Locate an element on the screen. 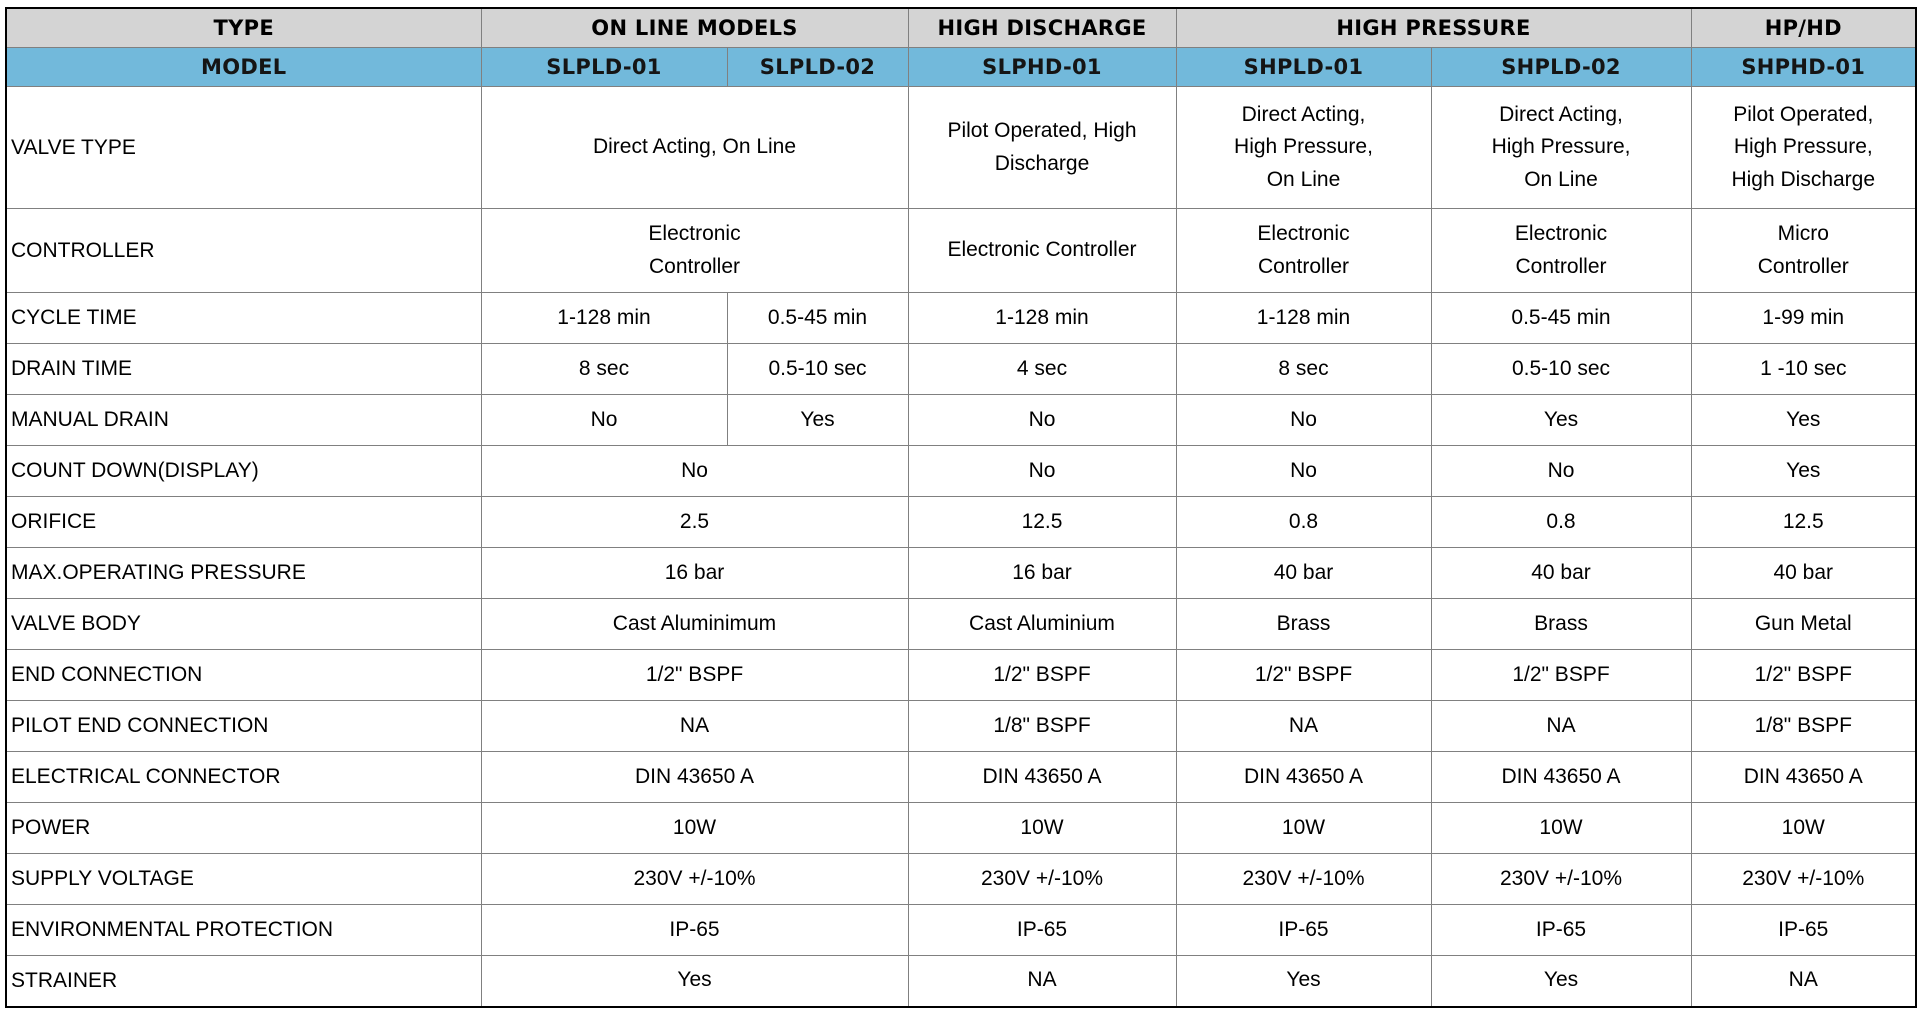  spec-cell: Direct Acting, High Pressure, On Line is located at coordinates (1561, 147).